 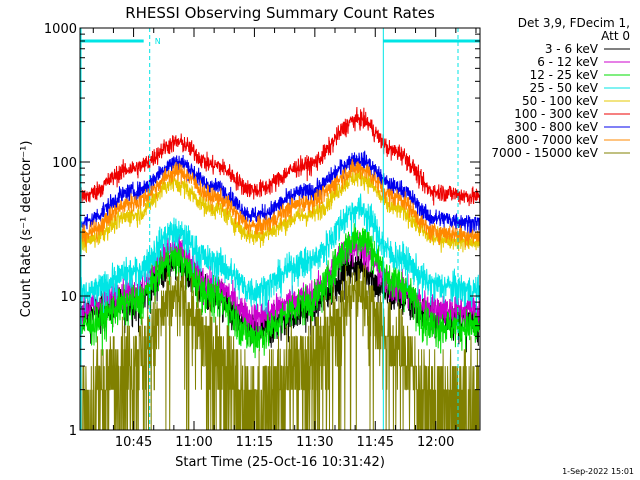 What do you see at coordinates (158, 41) in the screenshot?
I see `night-marker-label: N` at bounding box center [158, 41].